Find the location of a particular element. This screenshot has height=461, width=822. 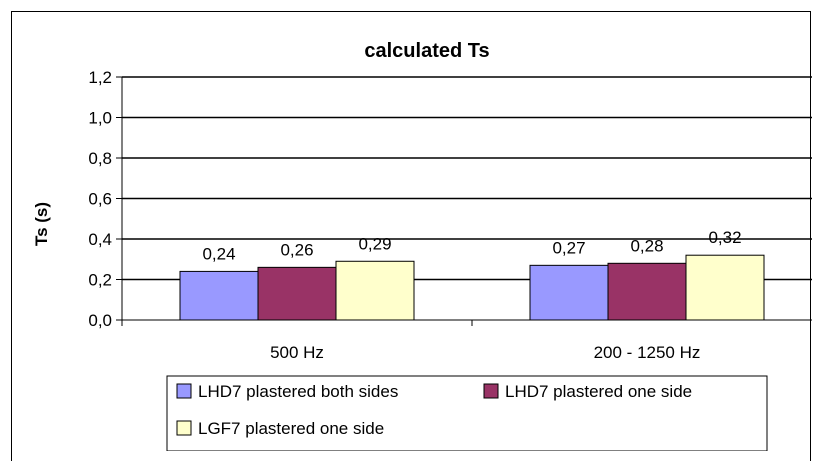

legend-label: LGF7 plastered one side is located at coordinates (291, 428).